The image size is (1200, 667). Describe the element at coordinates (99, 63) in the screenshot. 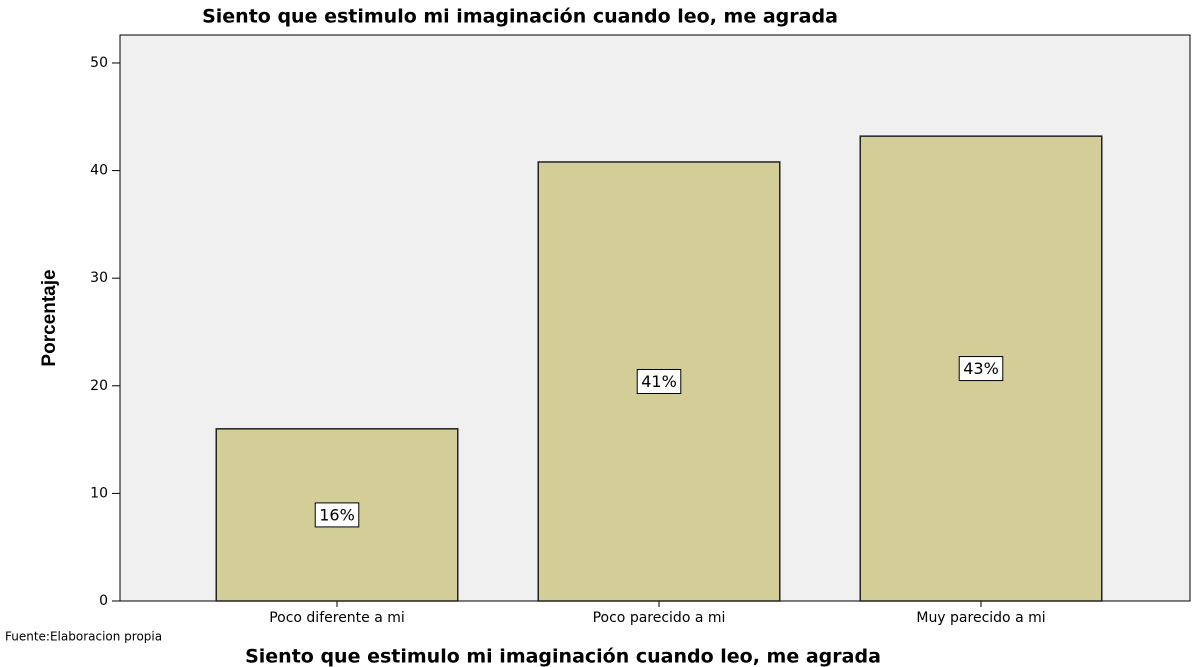

I see `y-tick-label: 50` at that location.